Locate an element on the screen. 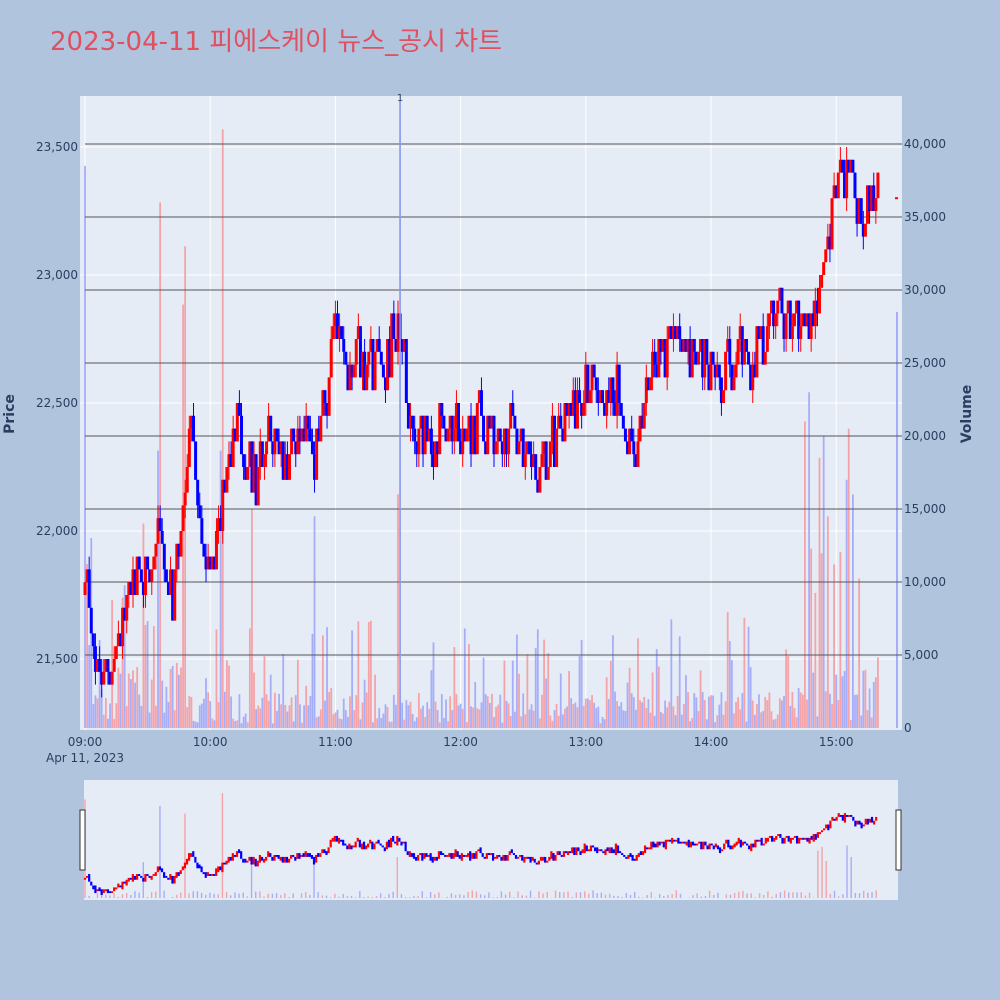 The height and width of the screenshot is (1000, 1000). price-tick-label: 23,000 is located at coordinates (57, 275).